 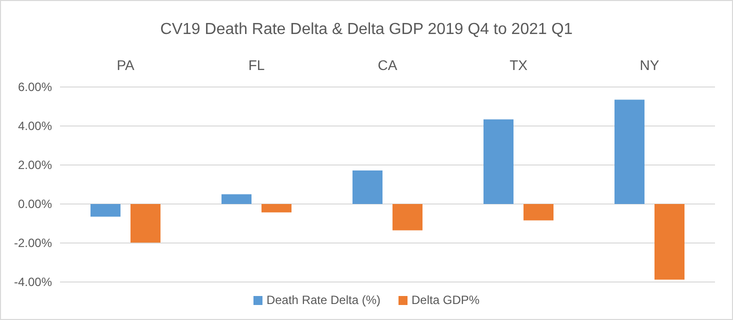 I want to click on y-tick-label: 0.00%, so click(x=35, y=203).